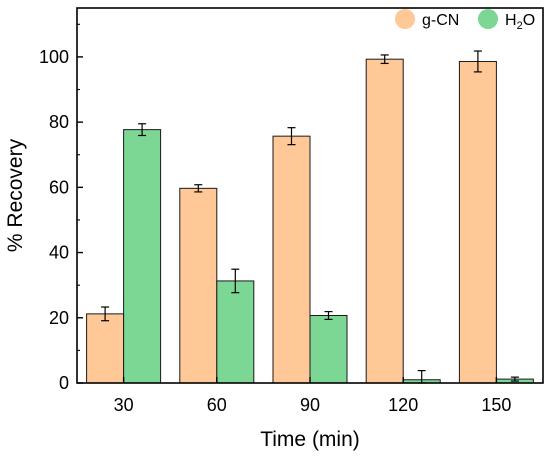 The image size is (550, 459). What do you see at coordinates (59, 187) in the screenshot?
I see `y-tick-label: 60` at bounding box center [59, 187].